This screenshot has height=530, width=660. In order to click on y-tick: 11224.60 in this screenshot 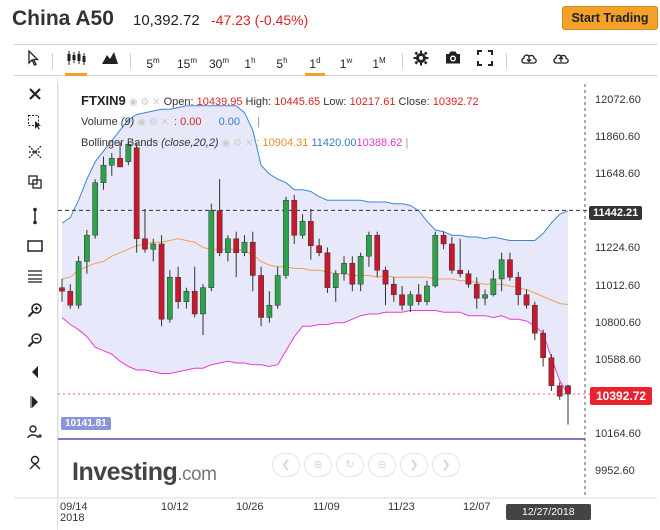, I will do `click(618, 248)`.